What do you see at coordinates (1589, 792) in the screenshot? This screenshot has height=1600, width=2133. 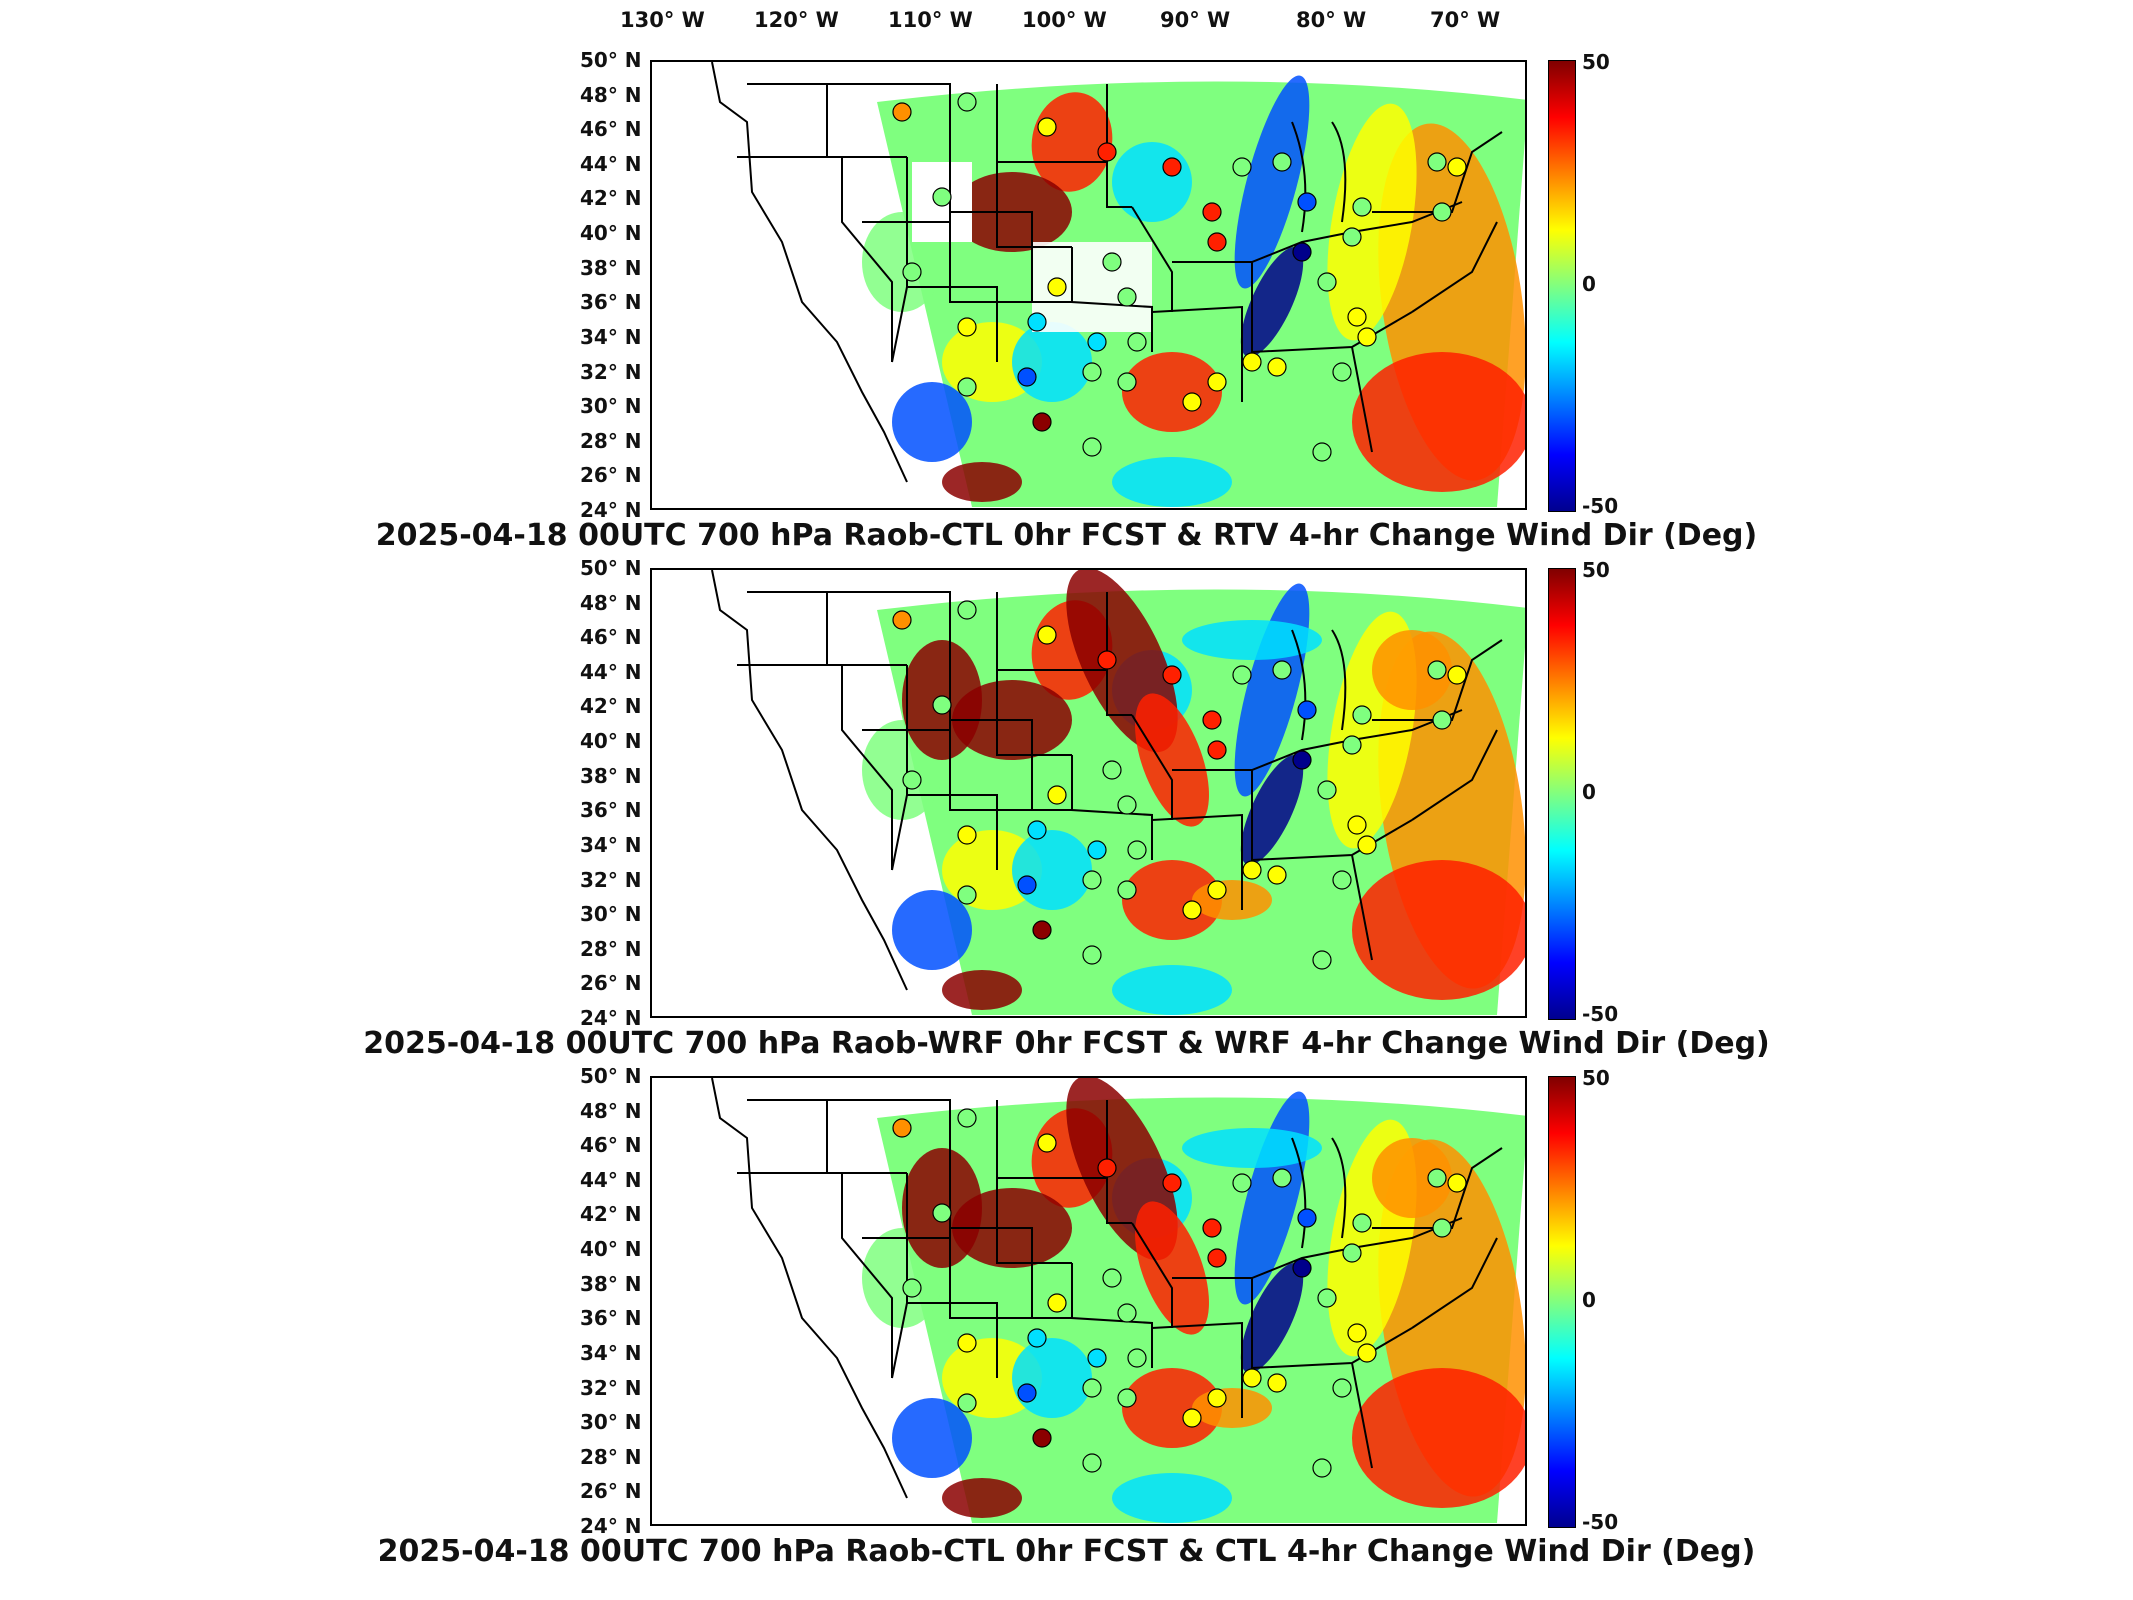 I see `colorbar-mid-label: 0` at bounding box center [1589, 792].